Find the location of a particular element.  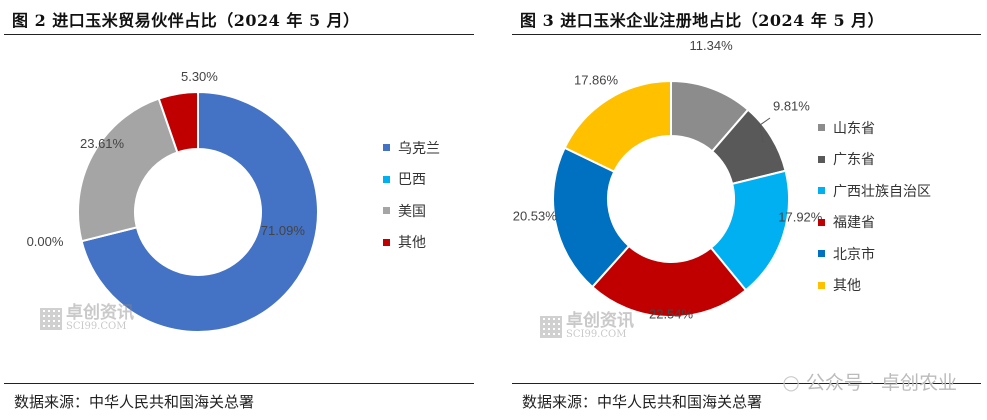

legend: 山东省广东省广西壮族自治区 福建省北京市其他 is located at coordinates (874, 206).